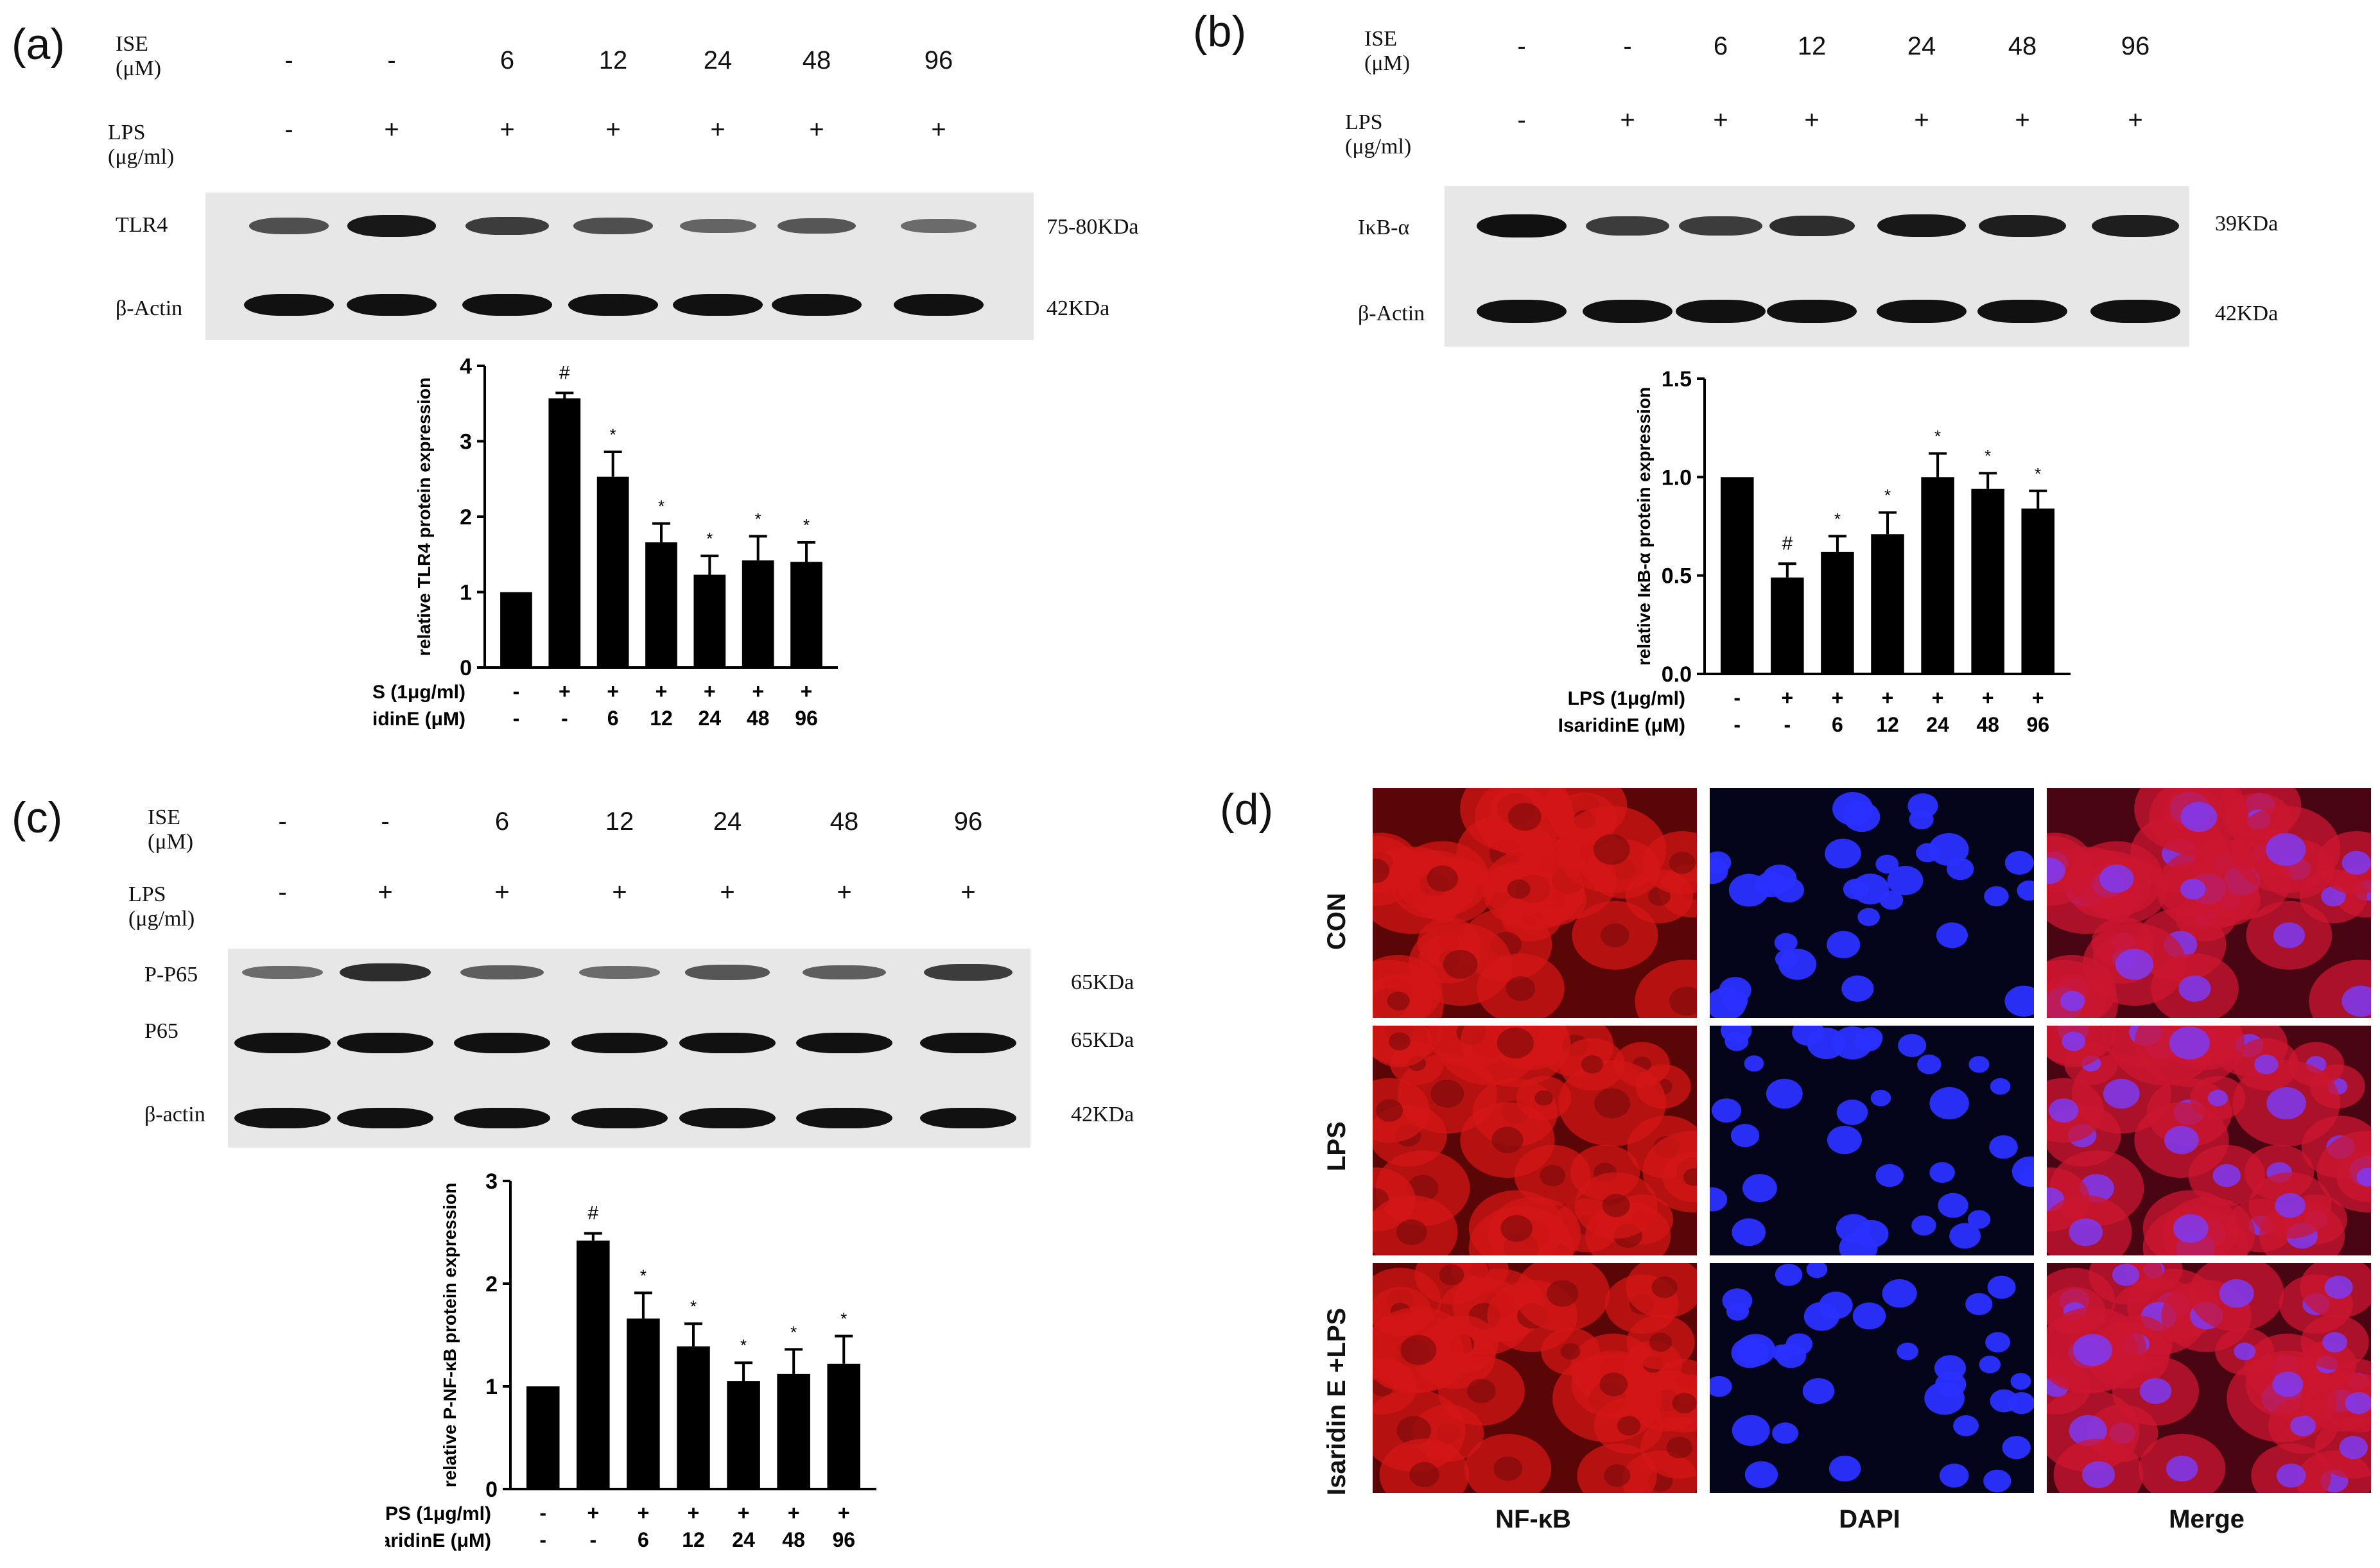 Image resolution: width=2380 pixels, height=1568 pixels. Describe the element at coordinates (613, 130) in the screenshot. I see `a-lps-row-cell: +` at that location.